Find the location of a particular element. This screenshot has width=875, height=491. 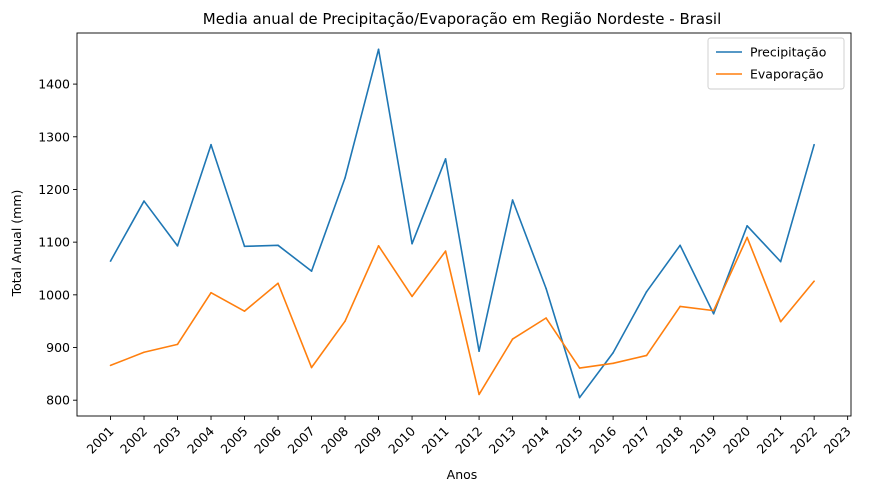

x-tick-label: 2007 is located at coordinates (301, 440).